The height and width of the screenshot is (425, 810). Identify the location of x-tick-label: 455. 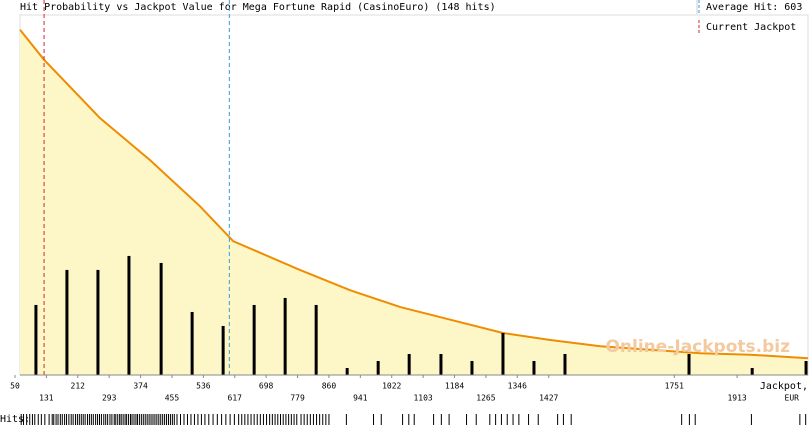
(172, 398).